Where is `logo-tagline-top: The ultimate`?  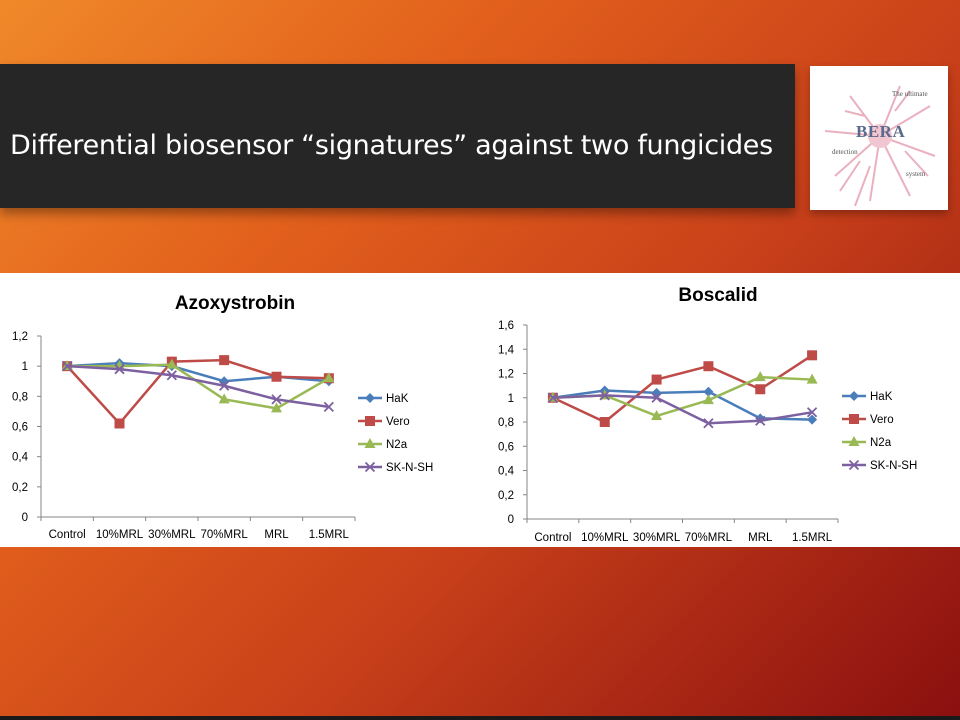 logo-tagline-top: The ultimate is located at coordinates (910, 94).